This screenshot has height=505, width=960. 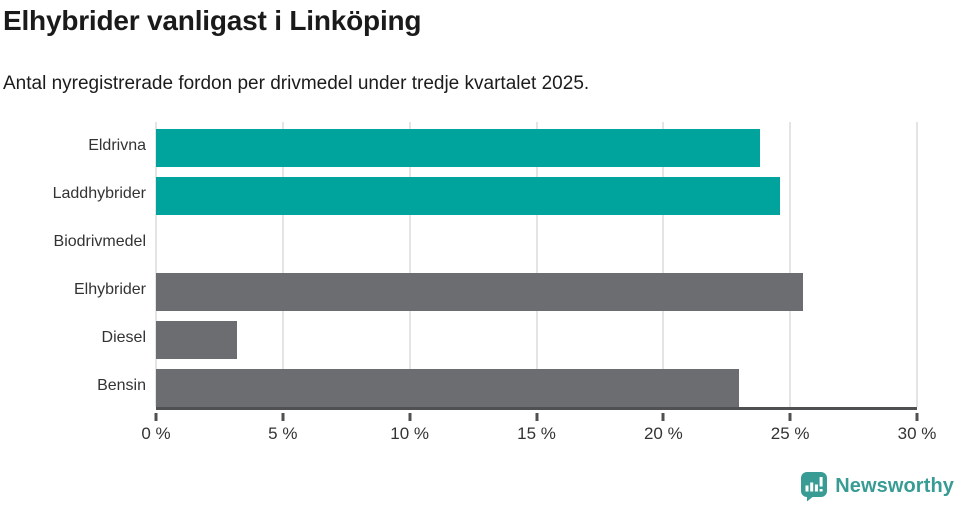 I want to click on bar-bensin, so click(x=448, y=388).